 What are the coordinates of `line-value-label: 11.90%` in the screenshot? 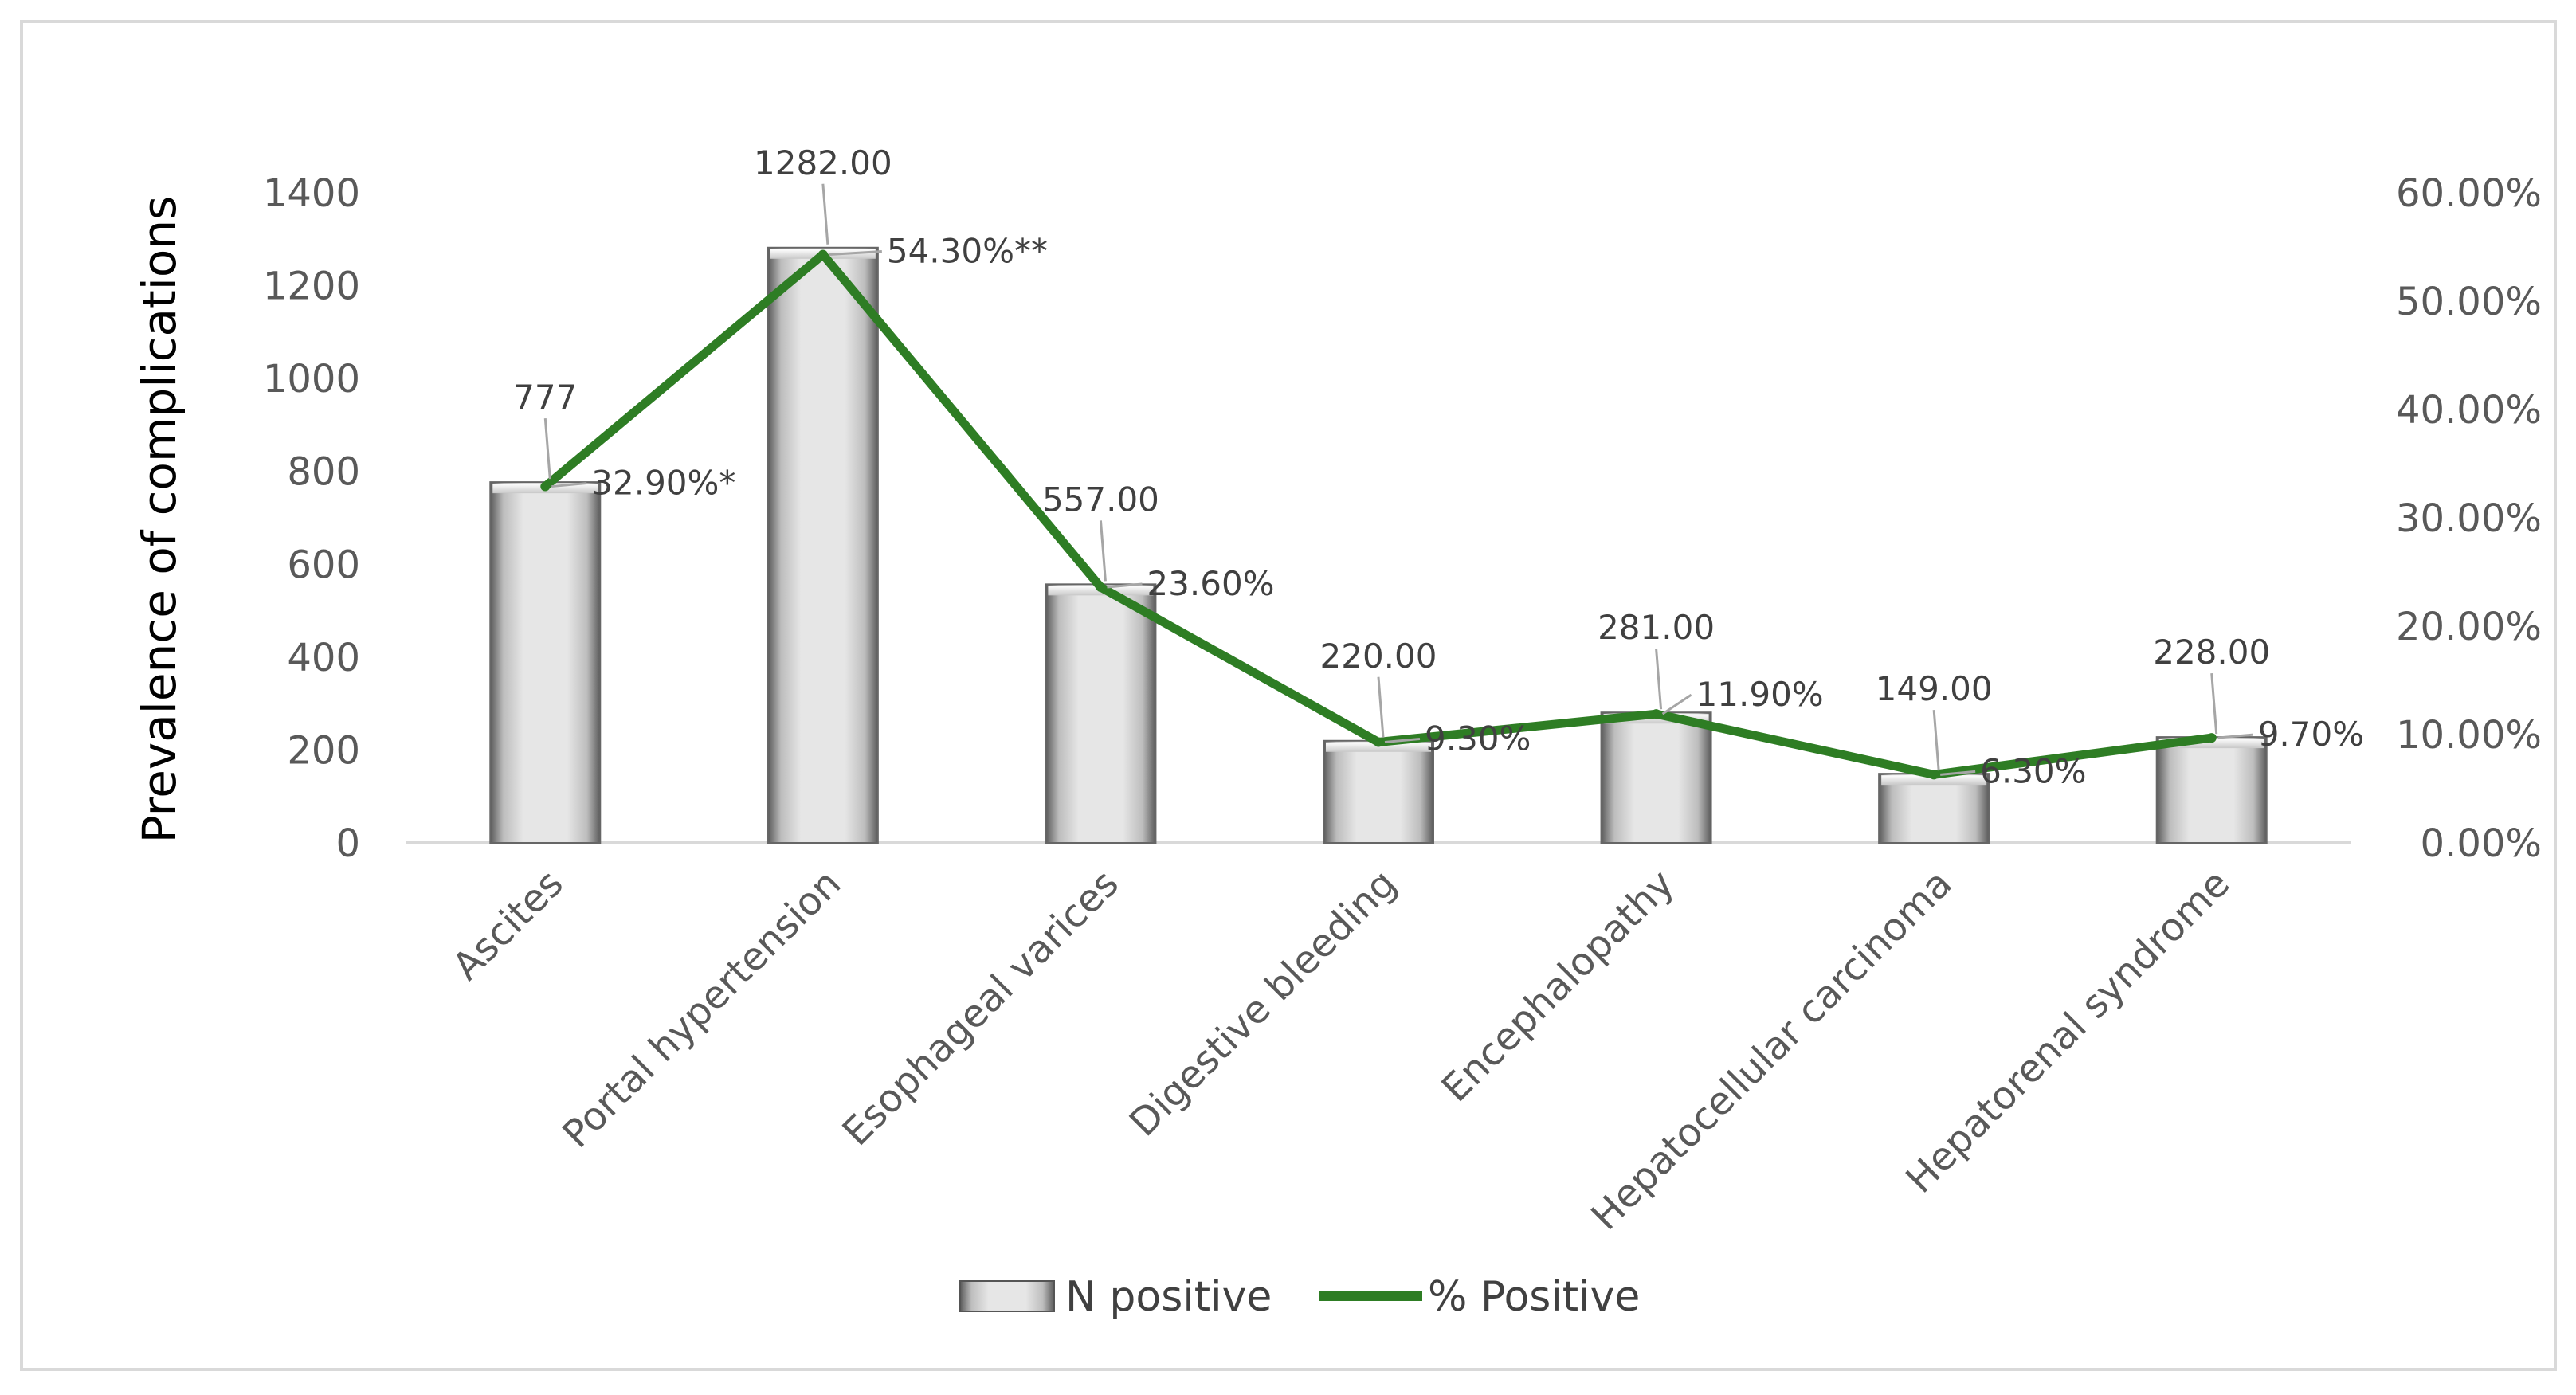 It's located at (1760, 694).